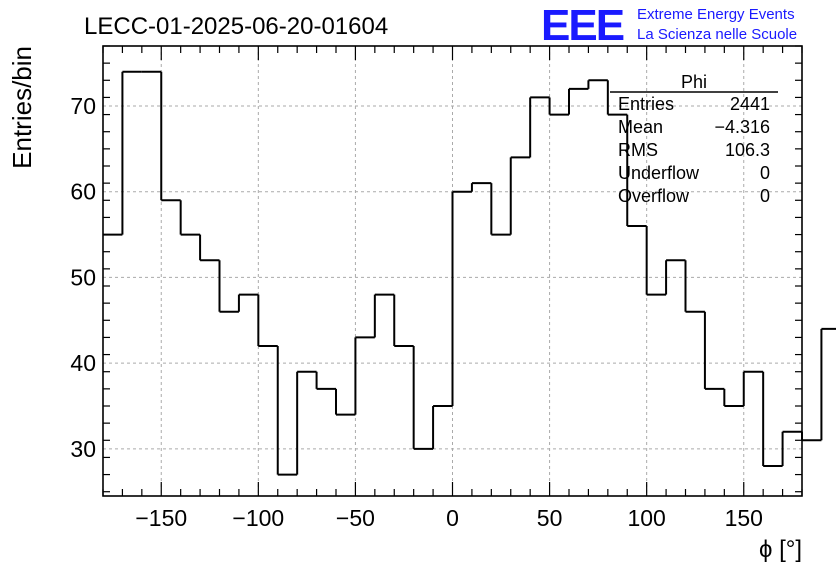  What do you see at coordinates (742, 127) in the screenshot?
I see `stats-value: −4.316` at bounding box center [742, 127].